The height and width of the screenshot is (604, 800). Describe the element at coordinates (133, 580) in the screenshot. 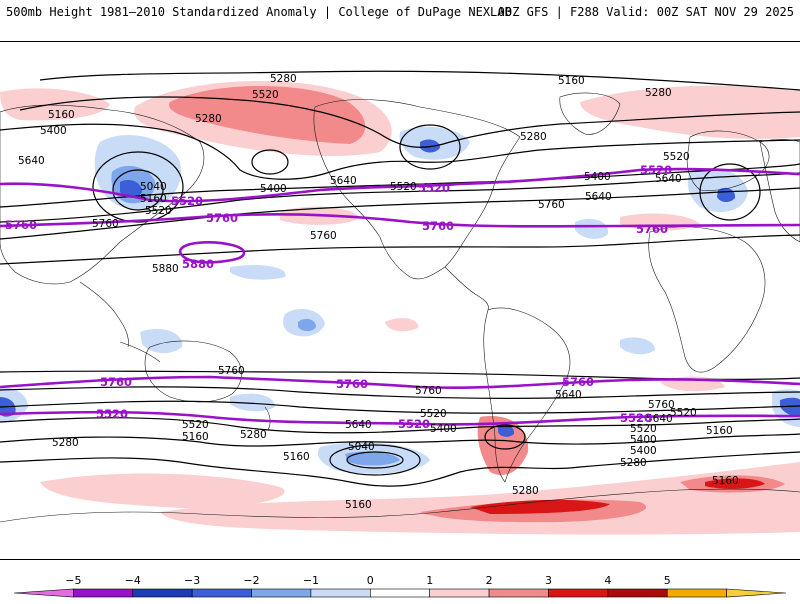

I see `colorbar-tick-label: −4` at that location.